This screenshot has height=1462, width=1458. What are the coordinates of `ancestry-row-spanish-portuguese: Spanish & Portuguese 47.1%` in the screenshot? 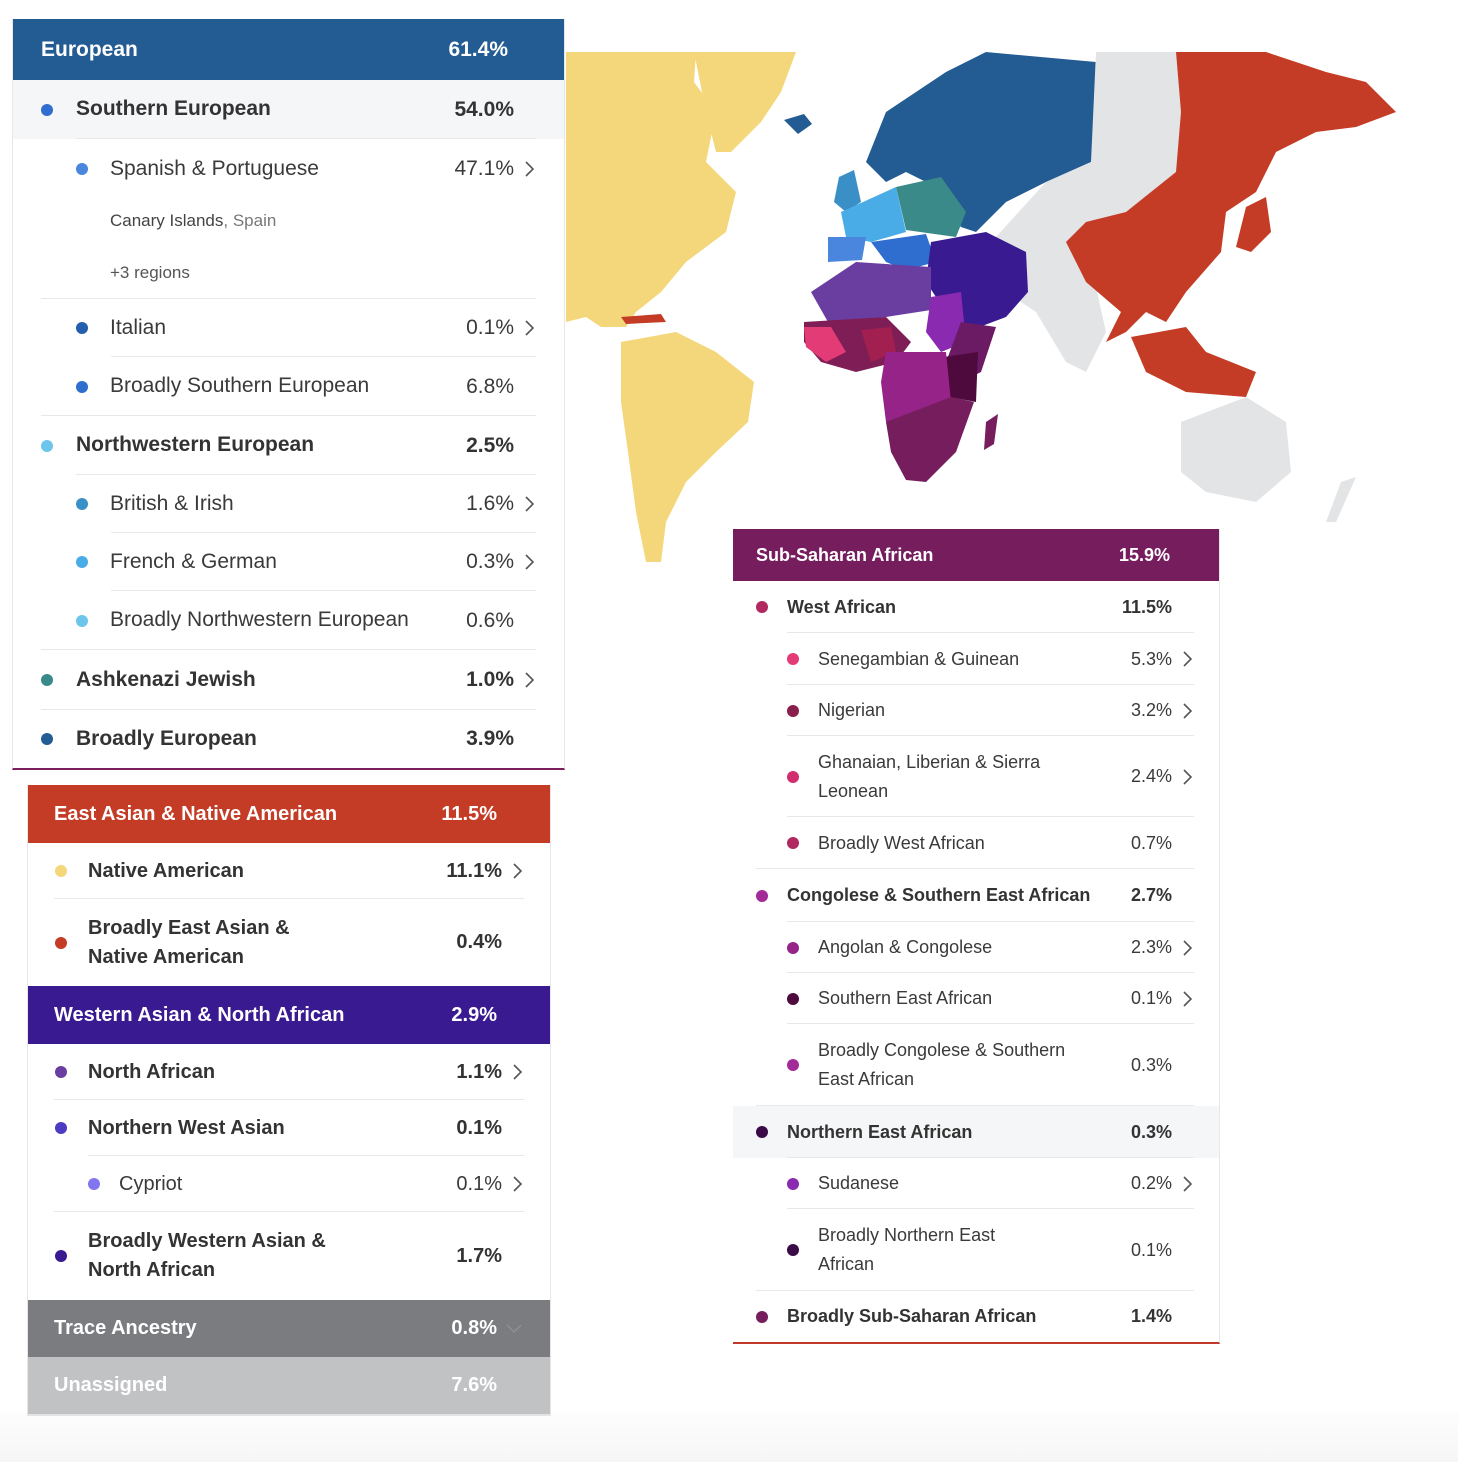 It's located at (288, 169).